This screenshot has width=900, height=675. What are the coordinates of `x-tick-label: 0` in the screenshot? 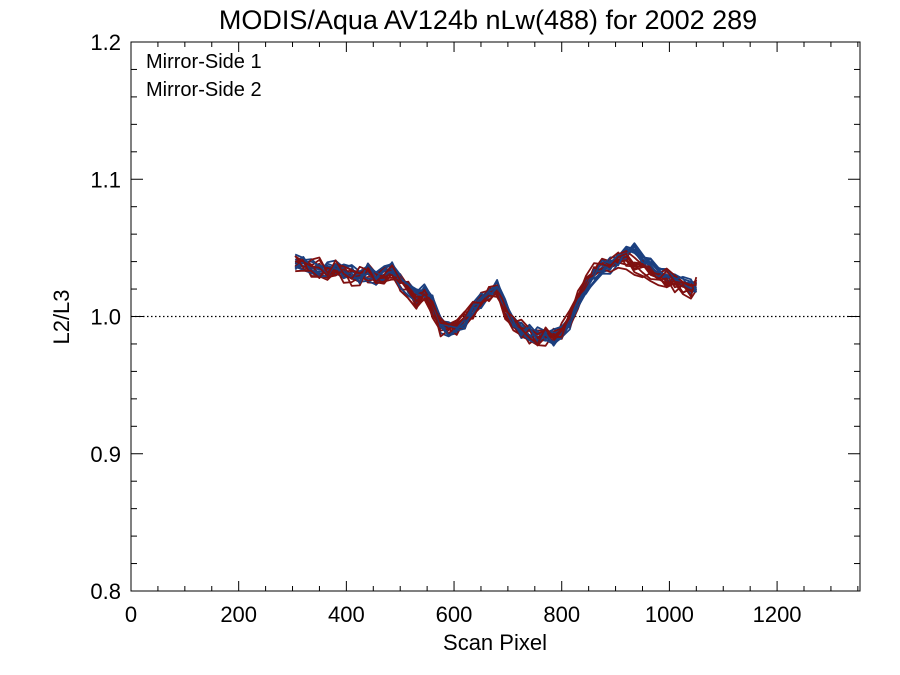 It's located at (131, 614).